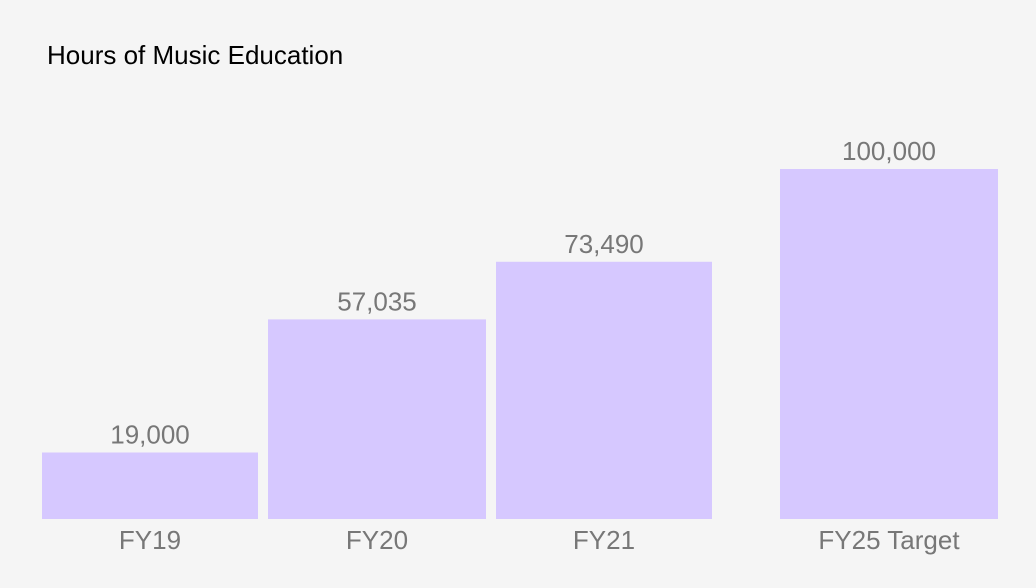 This screenshot has width=1036, height=588. What do you see at coordinates (195, 55) in the screenshot?
I see `chart-title: Hours of Music Education` at bounding box center [195, 55].